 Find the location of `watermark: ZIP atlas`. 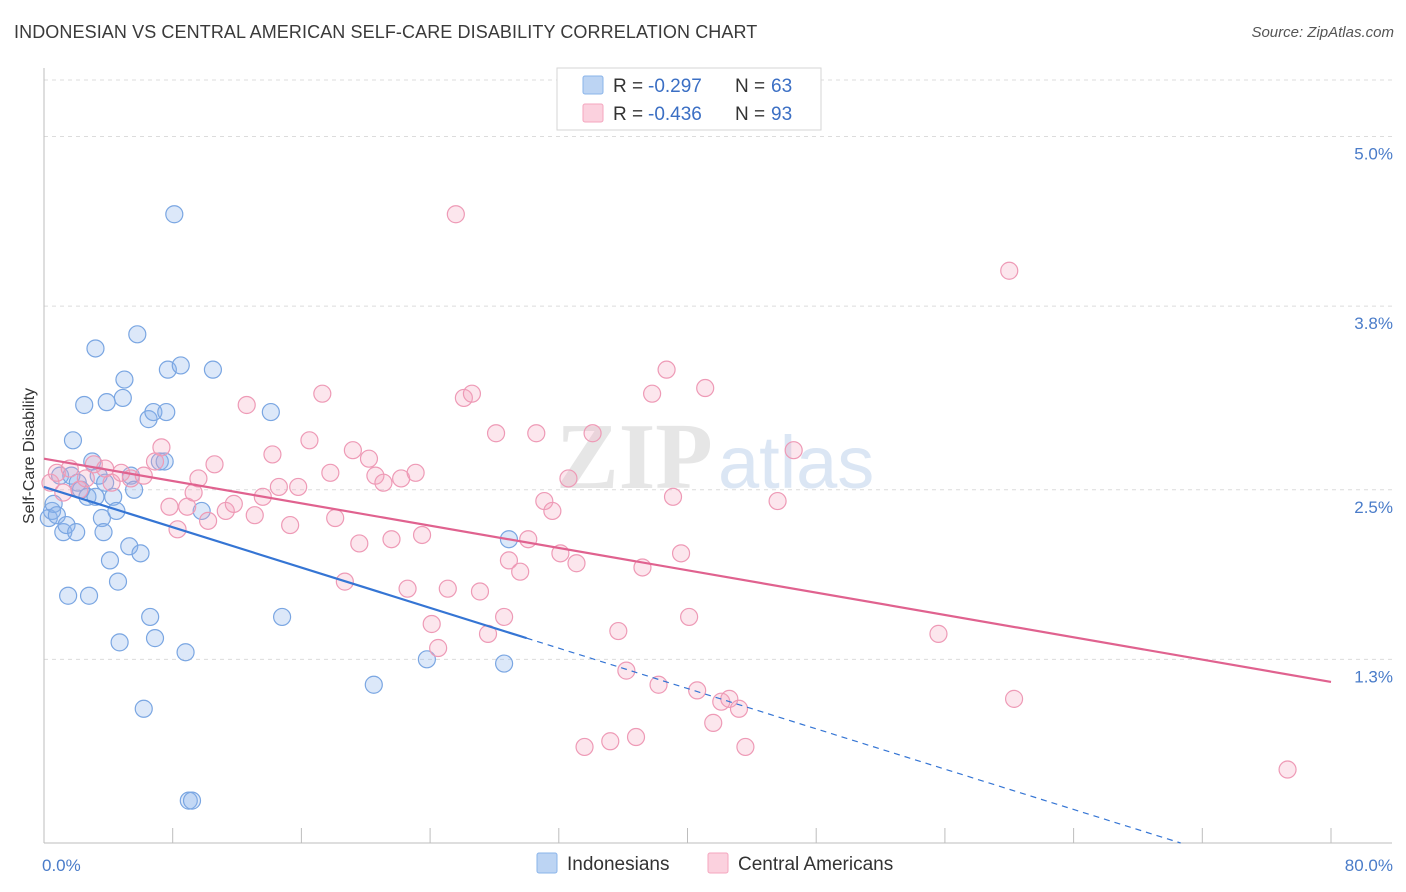

watermark: ZIP atlas is located at coordinates (715, 457).